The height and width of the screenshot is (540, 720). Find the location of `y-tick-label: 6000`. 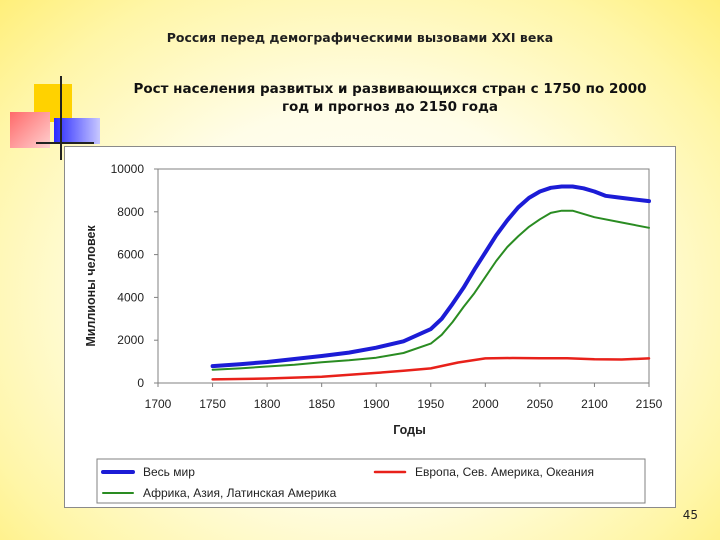

y-tick-label: 6000 is located at coordinates (130, 255).